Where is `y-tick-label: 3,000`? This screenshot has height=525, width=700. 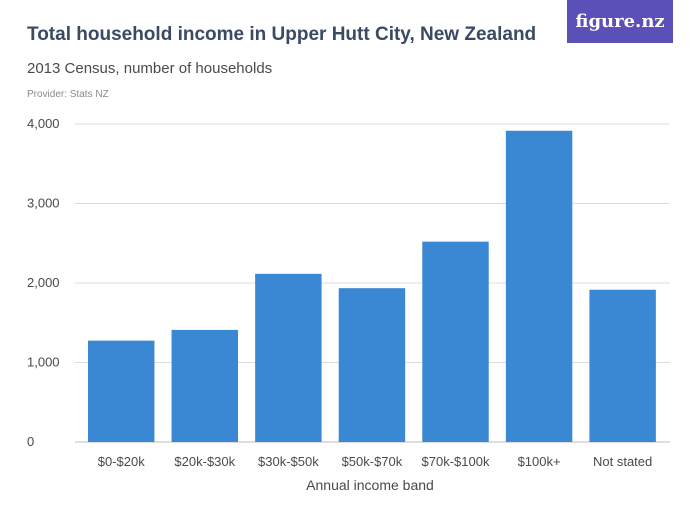 y-tick-label: 3,000 is located at coordinates (43, 203).